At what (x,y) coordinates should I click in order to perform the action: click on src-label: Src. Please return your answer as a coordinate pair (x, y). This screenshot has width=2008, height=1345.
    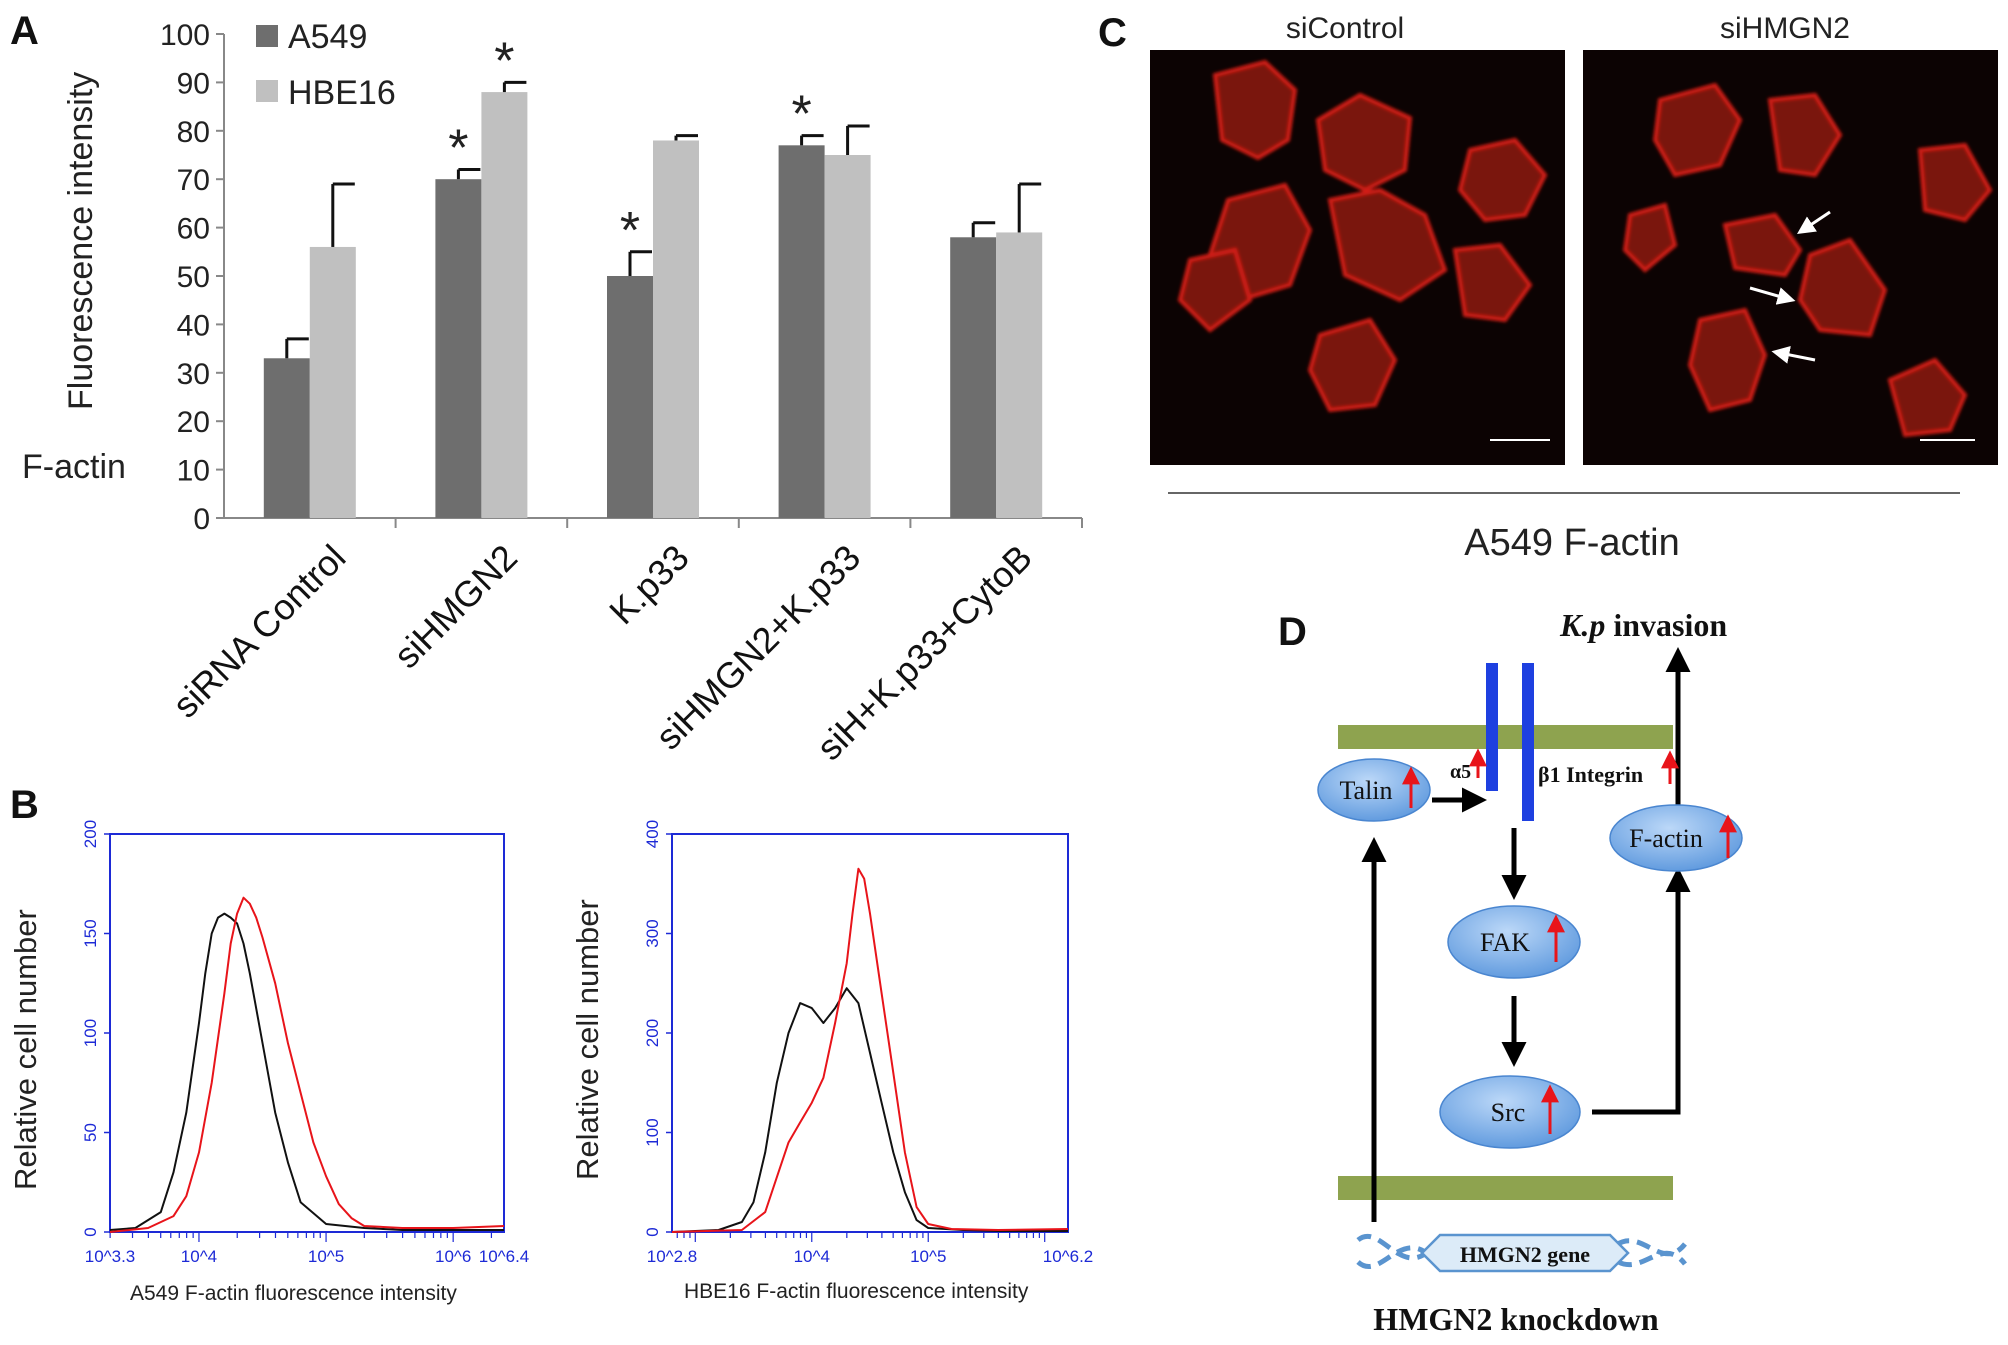
    Looking at the image, I should click on (1508, 1112).